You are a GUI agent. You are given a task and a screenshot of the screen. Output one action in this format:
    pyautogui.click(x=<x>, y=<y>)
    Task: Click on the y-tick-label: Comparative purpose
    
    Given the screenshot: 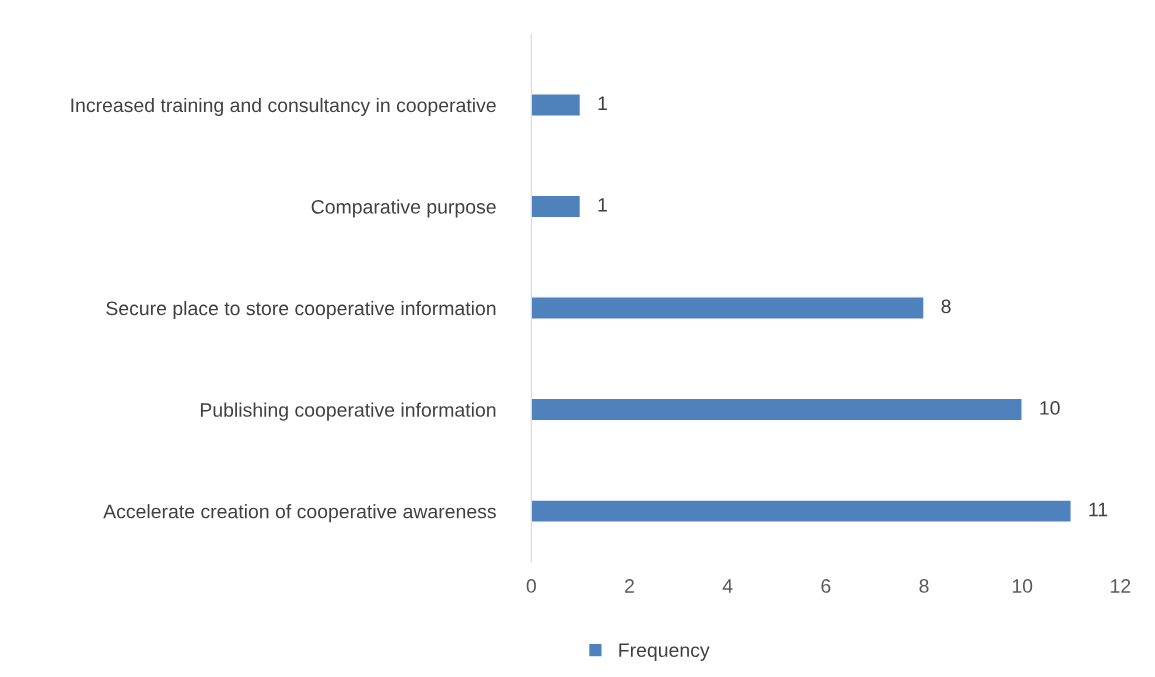 What is the action you would take?
    pyautogui.click(x=403, y=208)
    